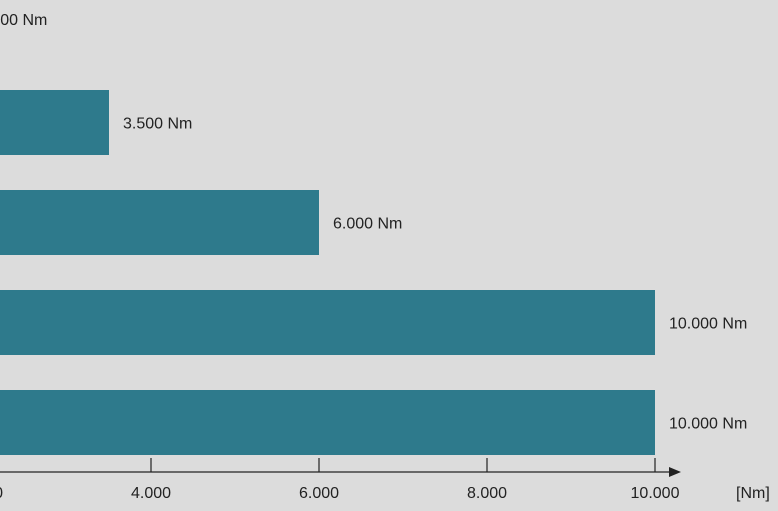  I want to click on x-axis-tick-label: 6.000, so click(319, 493).